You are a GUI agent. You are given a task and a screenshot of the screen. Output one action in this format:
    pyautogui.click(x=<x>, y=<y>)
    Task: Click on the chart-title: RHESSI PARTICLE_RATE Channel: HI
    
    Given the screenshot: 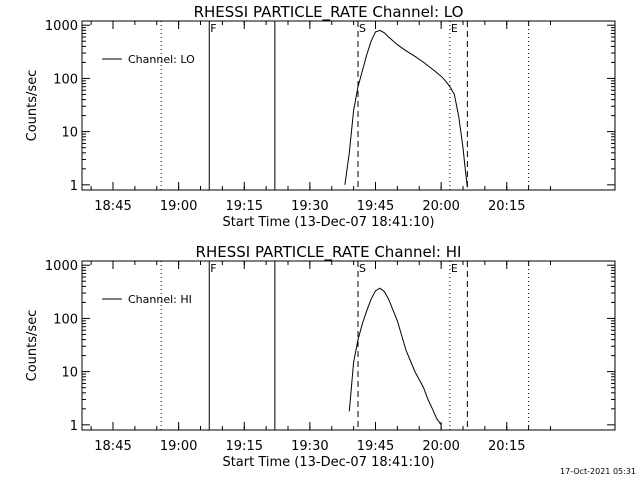 What is the action you would take?
    pyautogui.click(x=329, y=252)
    